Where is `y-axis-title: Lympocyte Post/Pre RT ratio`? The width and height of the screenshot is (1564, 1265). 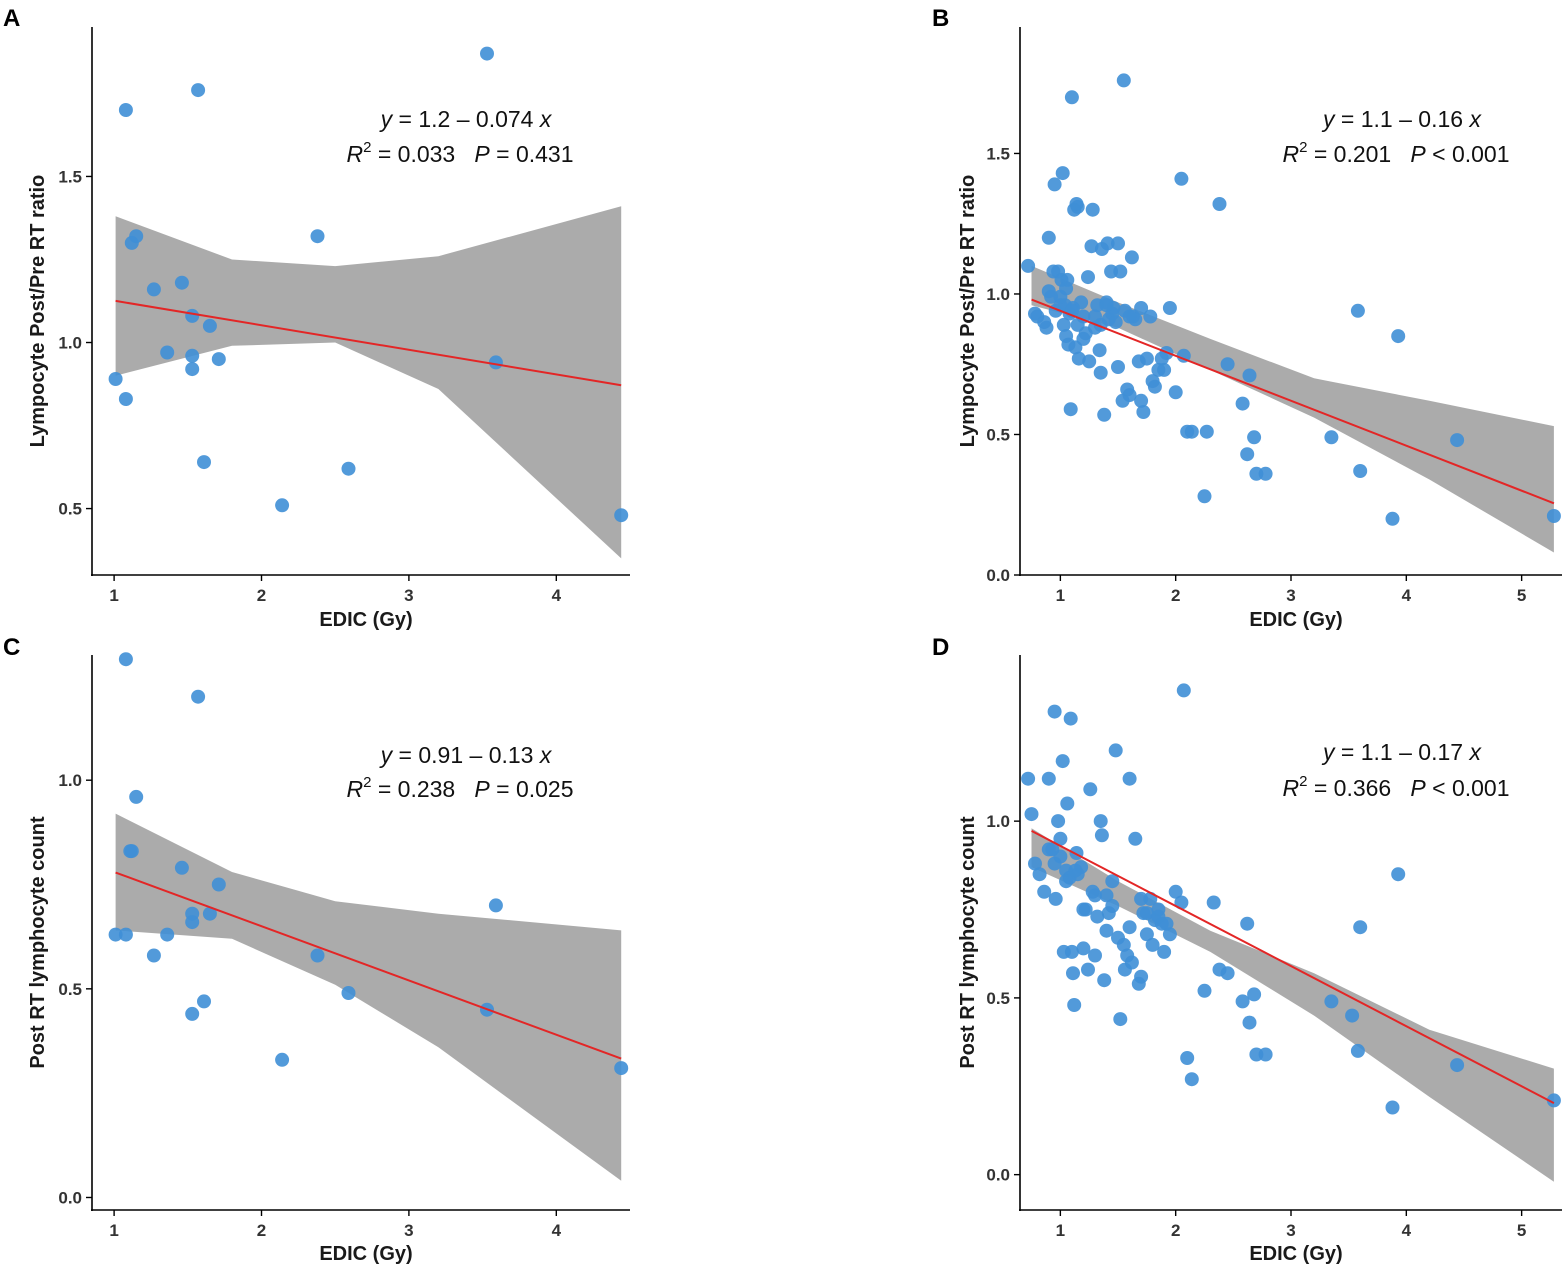
y-axis-title: Lympocyte Post/Pre RT ratio is located at coordinates (38, 311).